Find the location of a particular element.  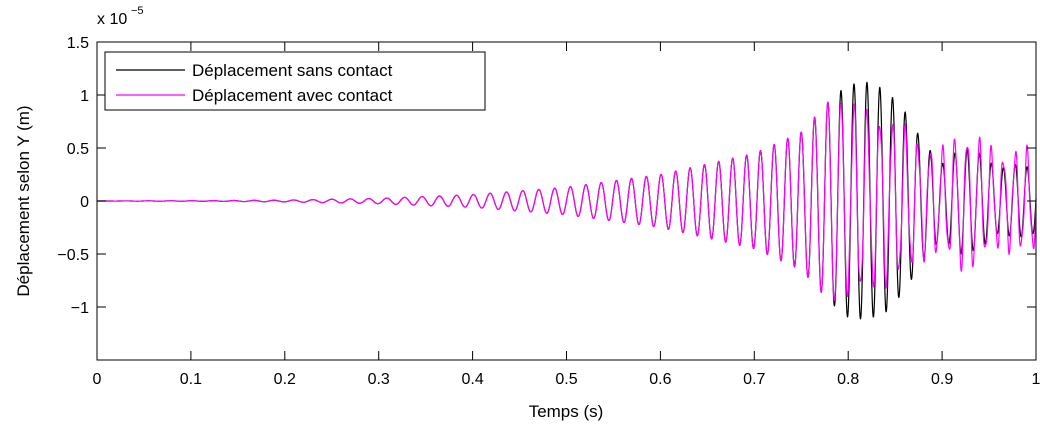

x-tick-label: 0.2 is located at coordinates (285, 379).